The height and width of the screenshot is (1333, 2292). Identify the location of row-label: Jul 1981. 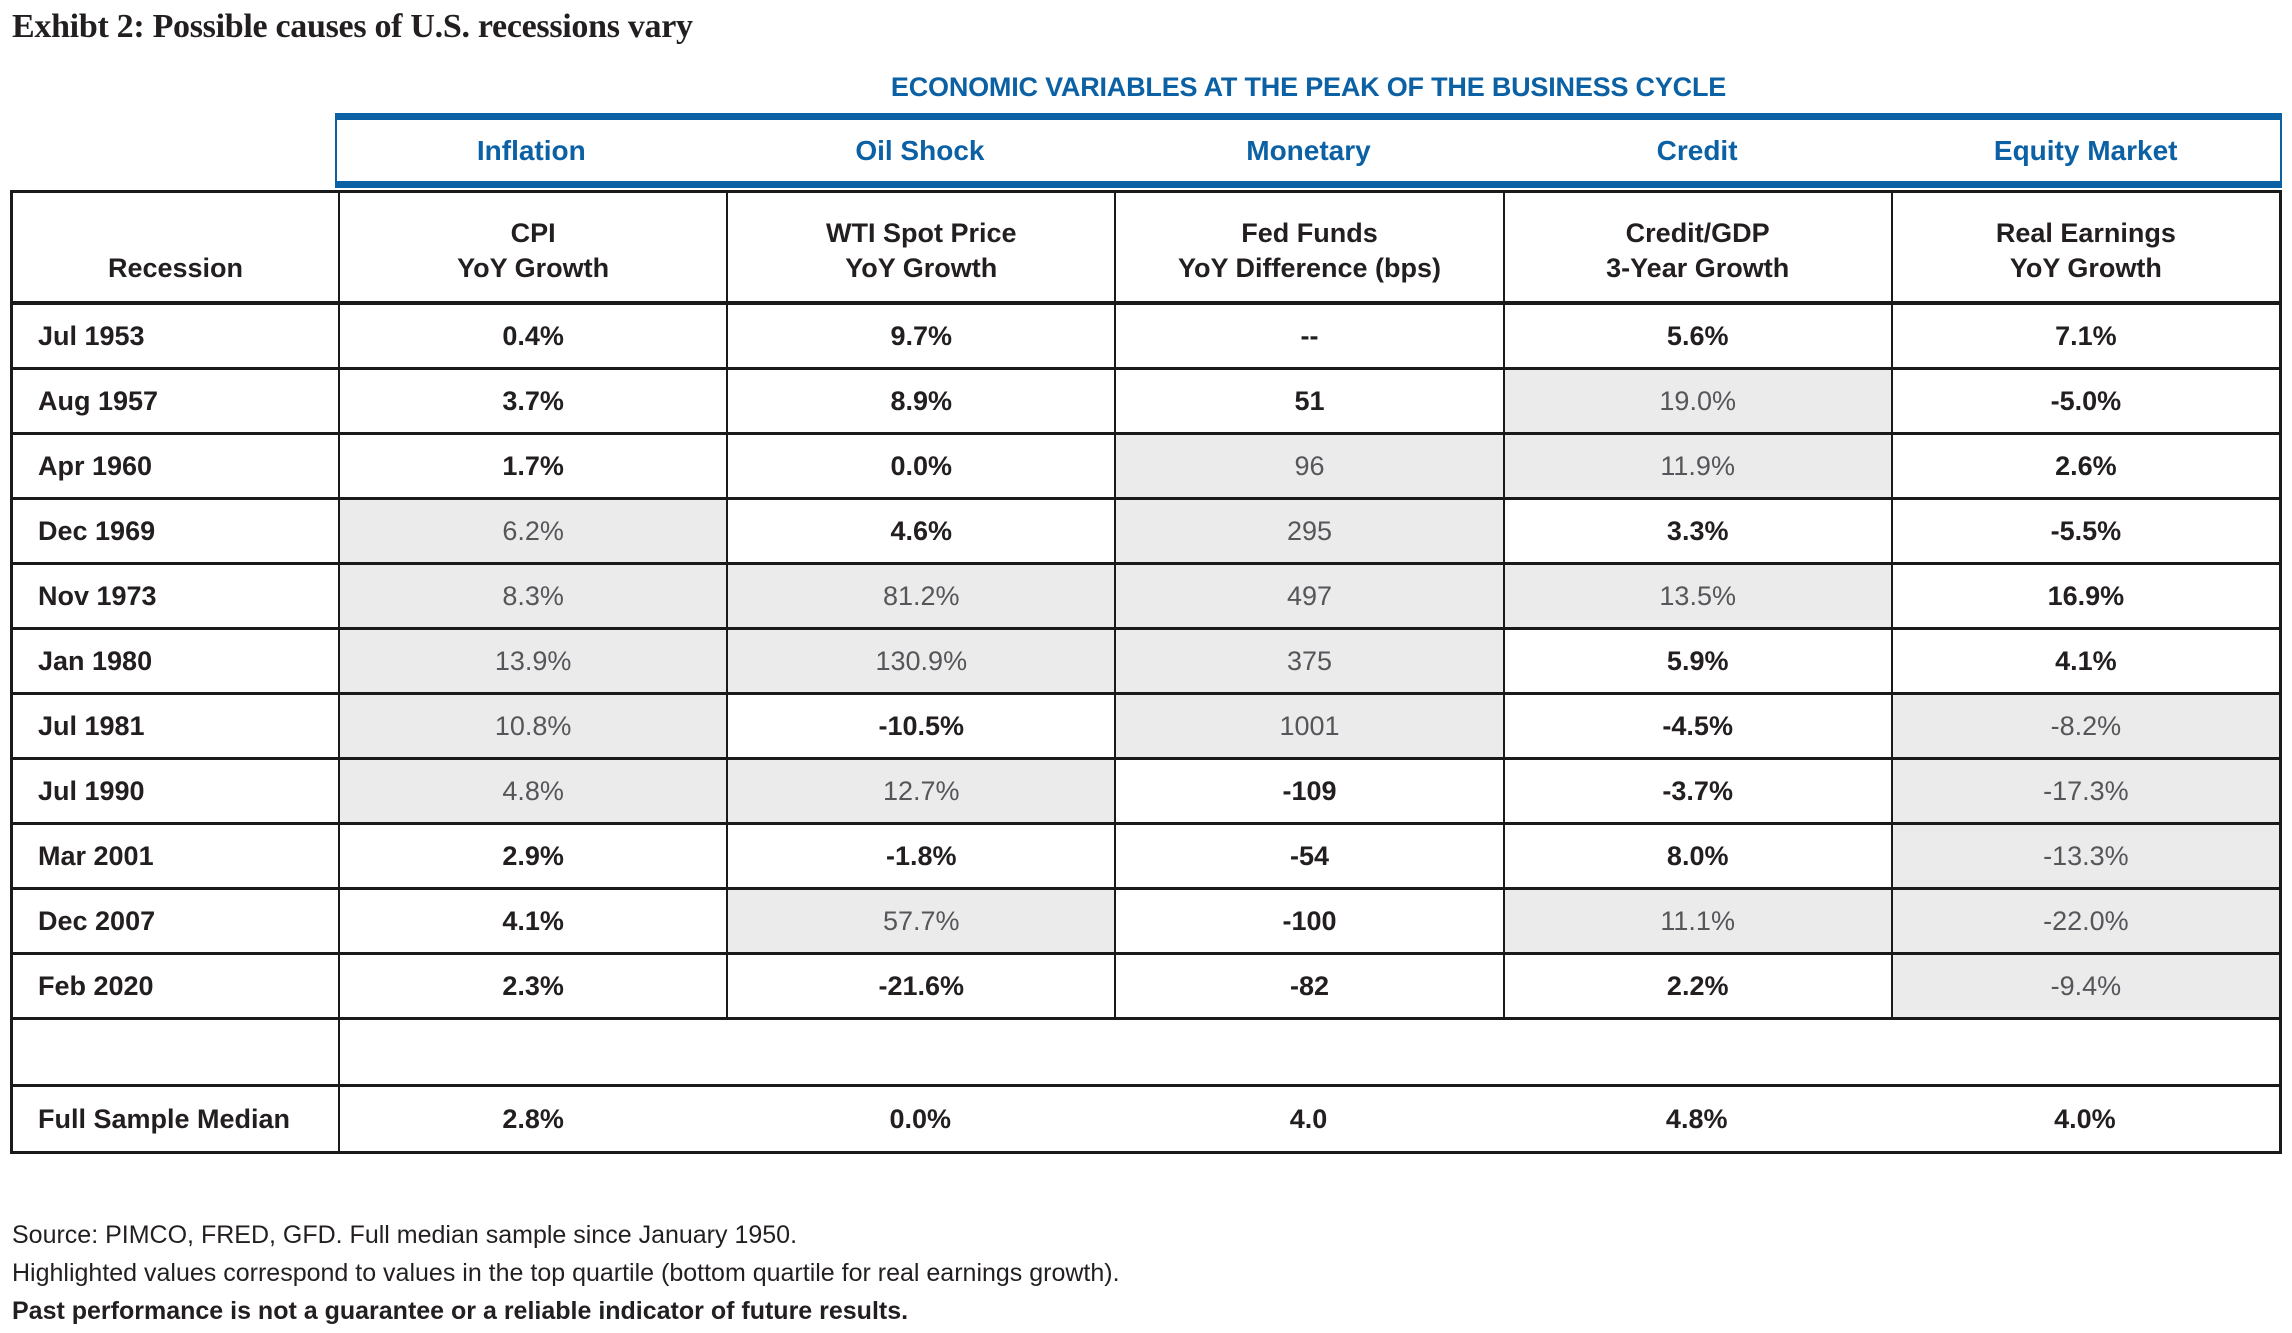
(91, 725).